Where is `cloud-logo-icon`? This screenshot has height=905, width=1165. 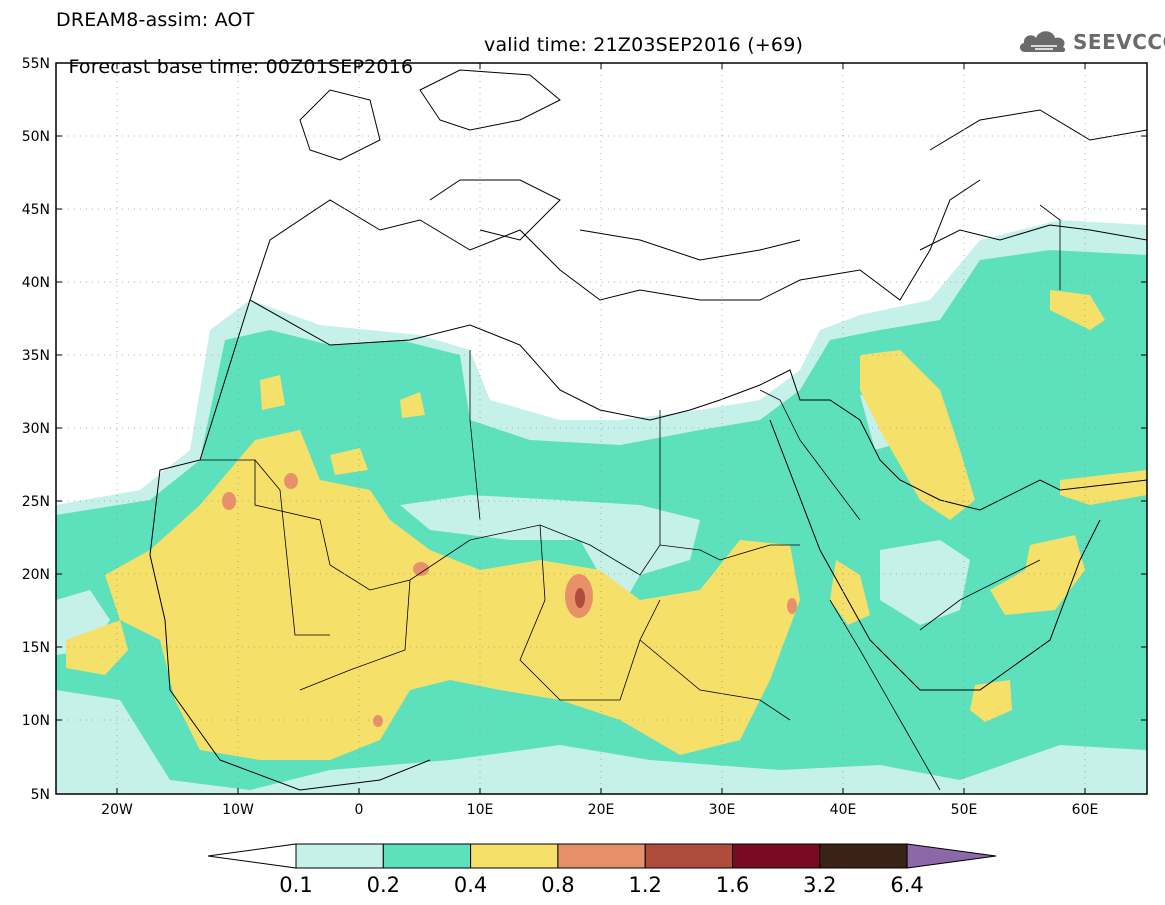
cloud-logo-icon is located at coordinates (1042, 42).